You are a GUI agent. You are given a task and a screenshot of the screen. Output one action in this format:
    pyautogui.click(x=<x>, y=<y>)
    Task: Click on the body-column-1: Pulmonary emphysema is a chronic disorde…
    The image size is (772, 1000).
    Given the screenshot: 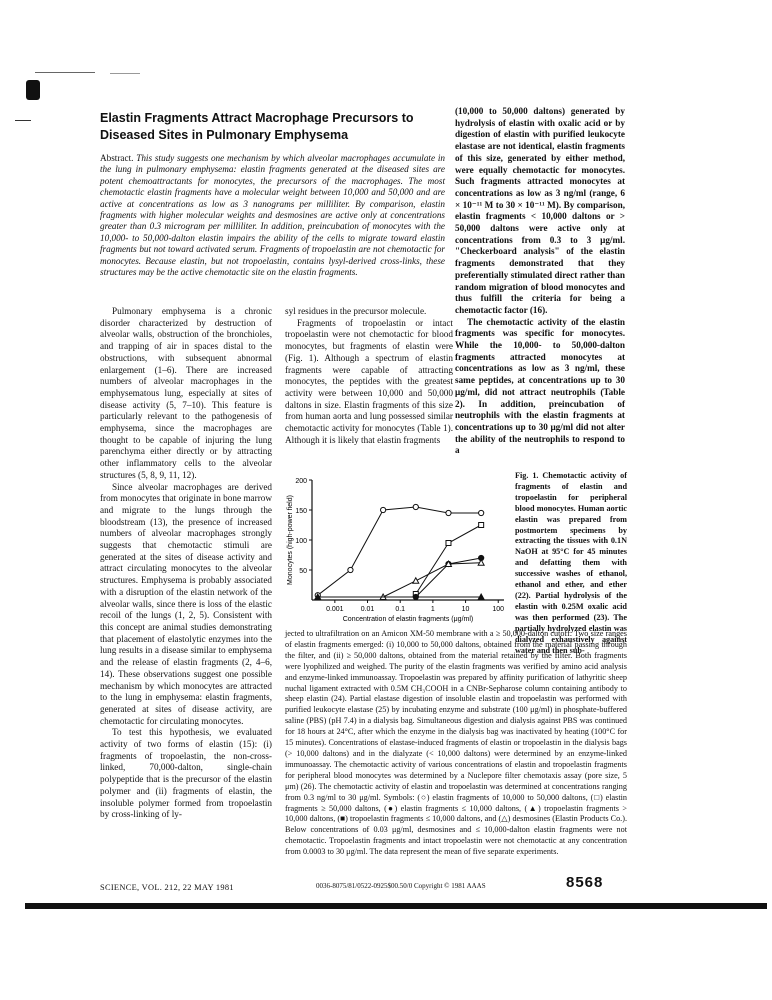 What is the action you would take?
    pyautogui.click(x=186, y=563)
    